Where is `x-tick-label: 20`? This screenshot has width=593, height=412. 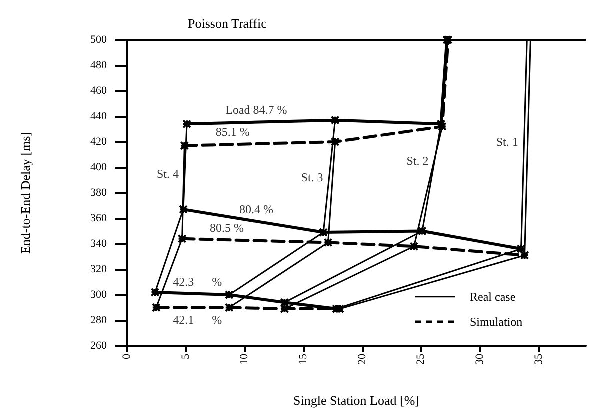
x-tick-label: 20 is located at coordinates (362, 359).